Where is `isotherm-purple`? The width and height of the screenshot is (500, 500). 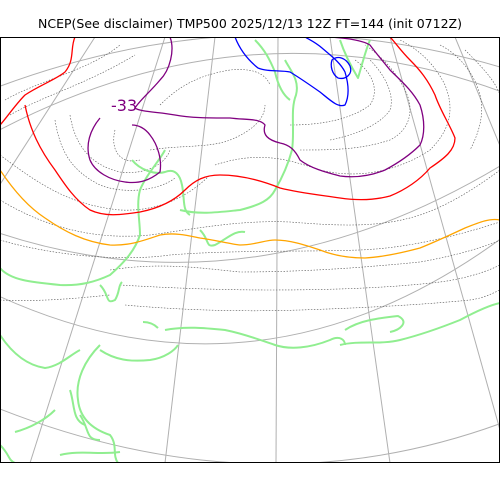 isotherm-purple is located at coordinates (124, 150).